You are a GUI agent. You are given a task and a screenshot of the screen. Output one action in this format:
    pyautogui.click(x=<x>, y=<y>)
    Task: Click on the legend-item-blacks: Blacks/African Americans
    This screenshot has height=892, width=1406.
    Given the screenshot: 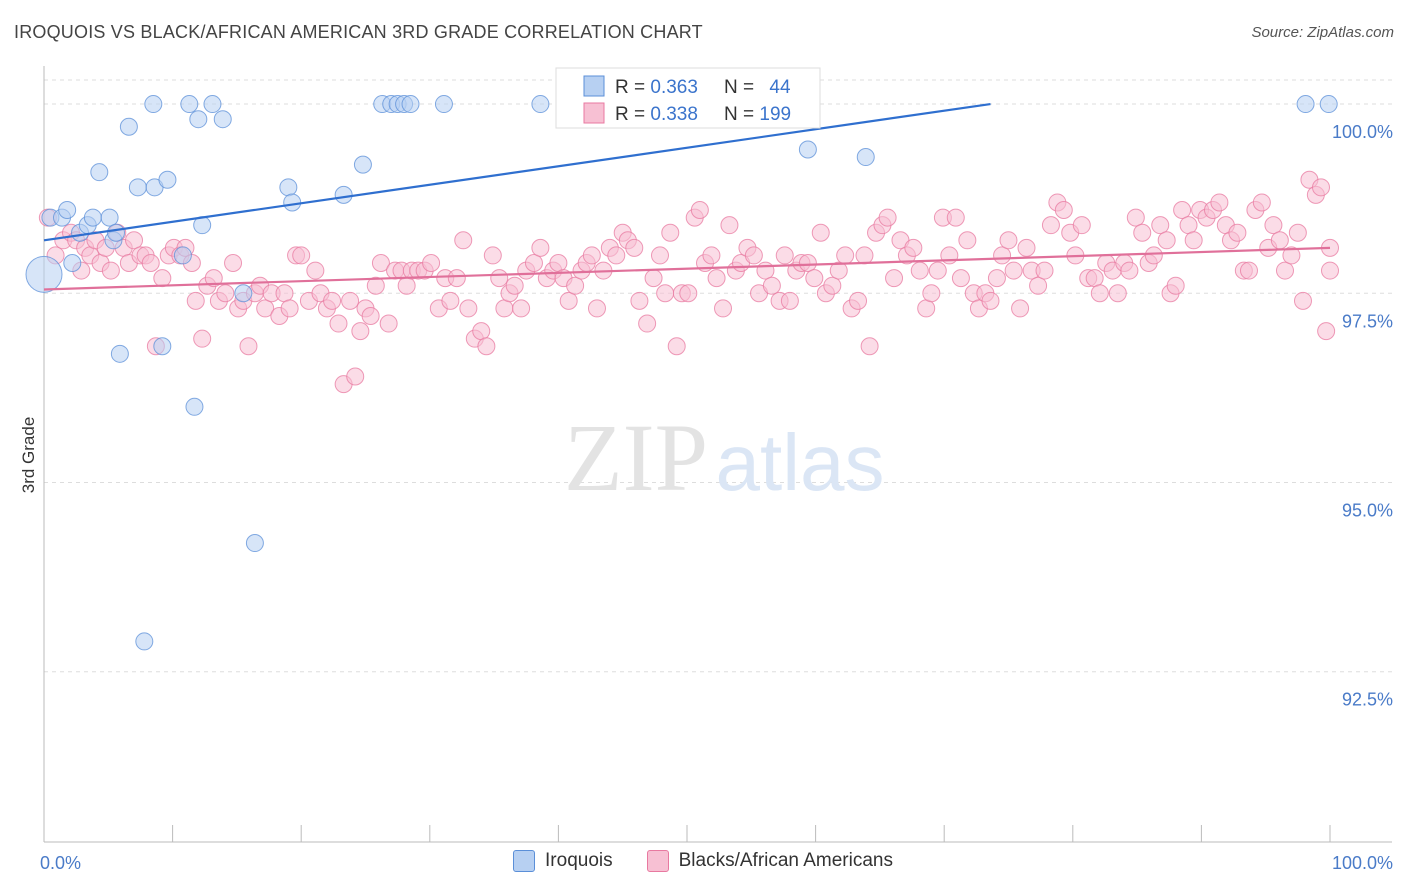 What is the action you would take?
    pyautogui.click(x=769, y=861)
    